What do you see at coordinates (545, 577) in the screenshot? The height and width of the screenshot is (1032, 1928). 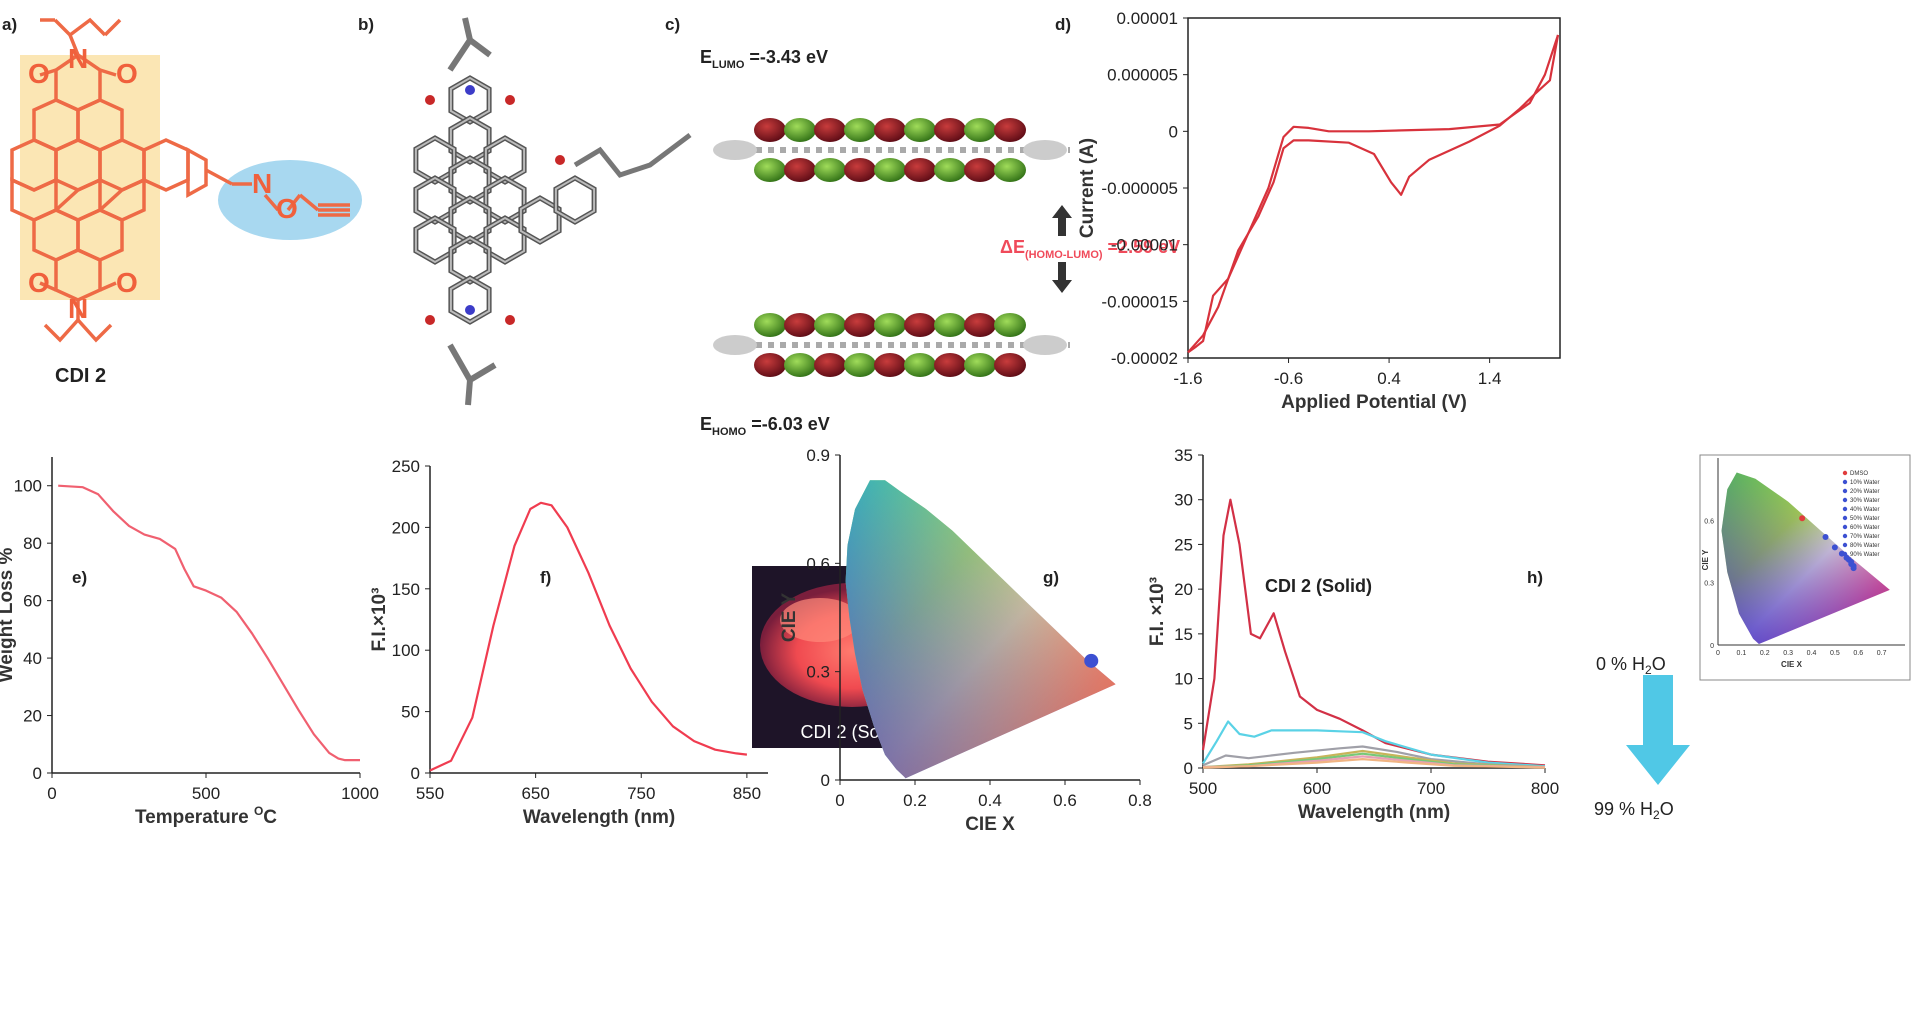 I see `panel-f-label: f)` at bounding box center [545, 577].